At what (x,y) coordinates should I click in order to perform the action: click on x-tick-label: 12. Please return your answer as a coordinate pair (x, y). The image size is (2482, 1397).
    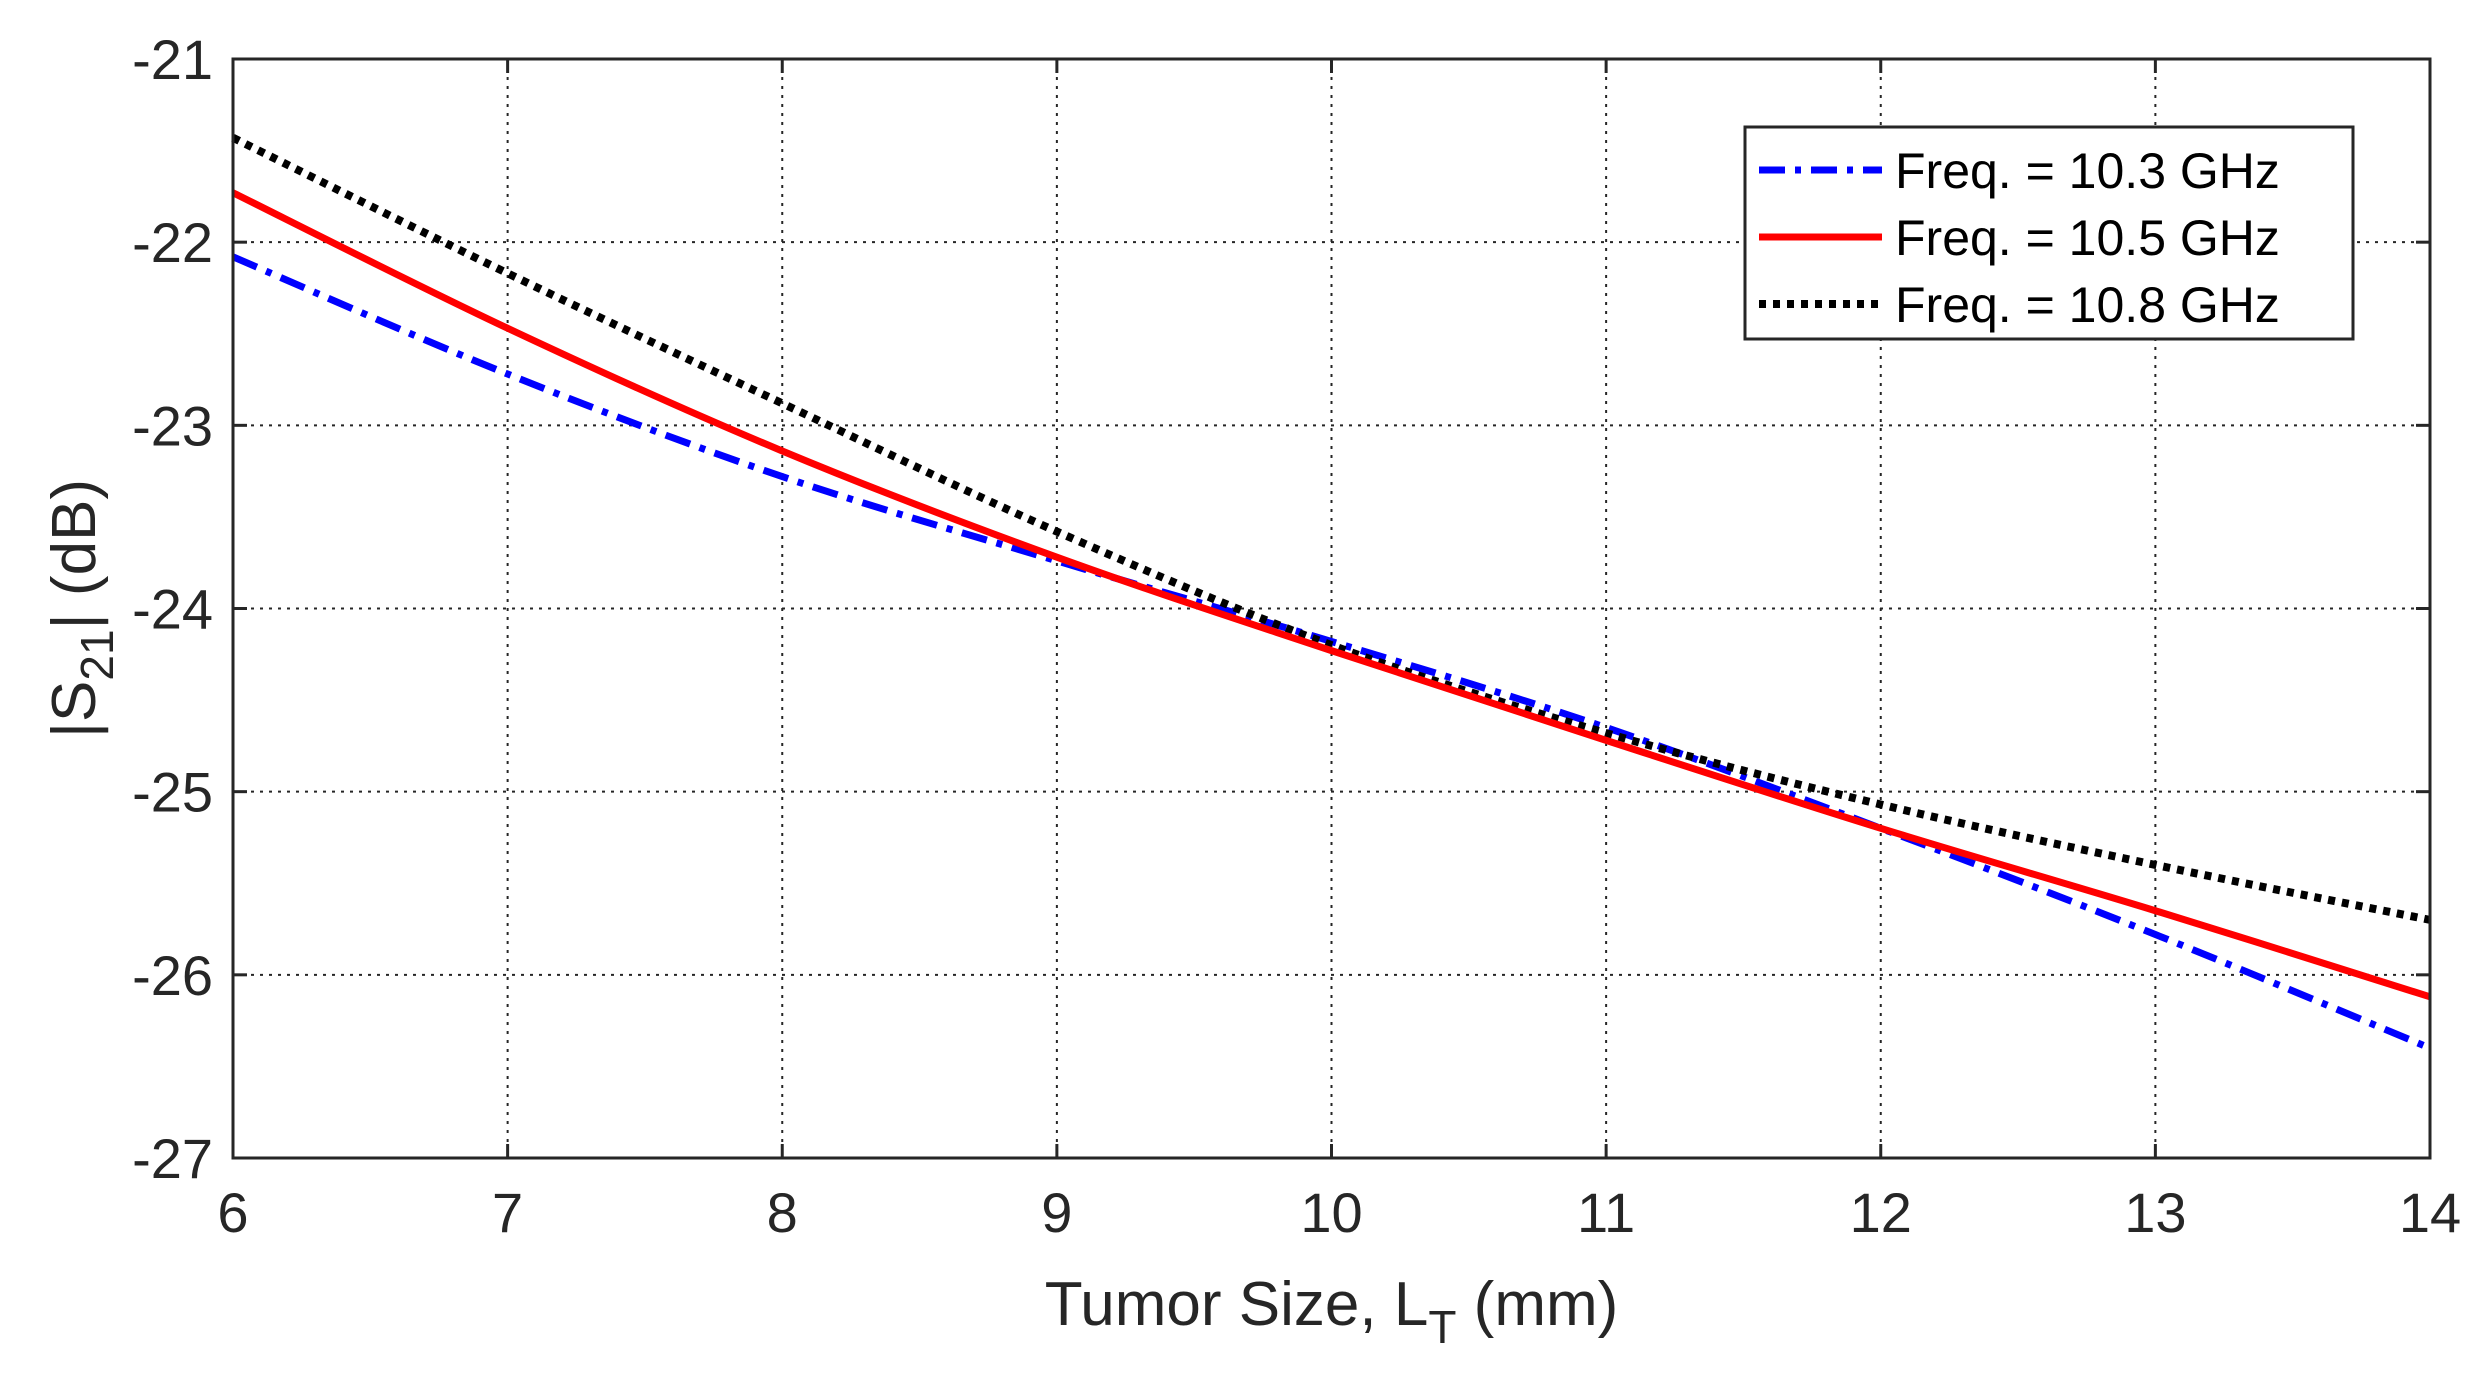
    Looking at the image, I should click on (1881, 1212).